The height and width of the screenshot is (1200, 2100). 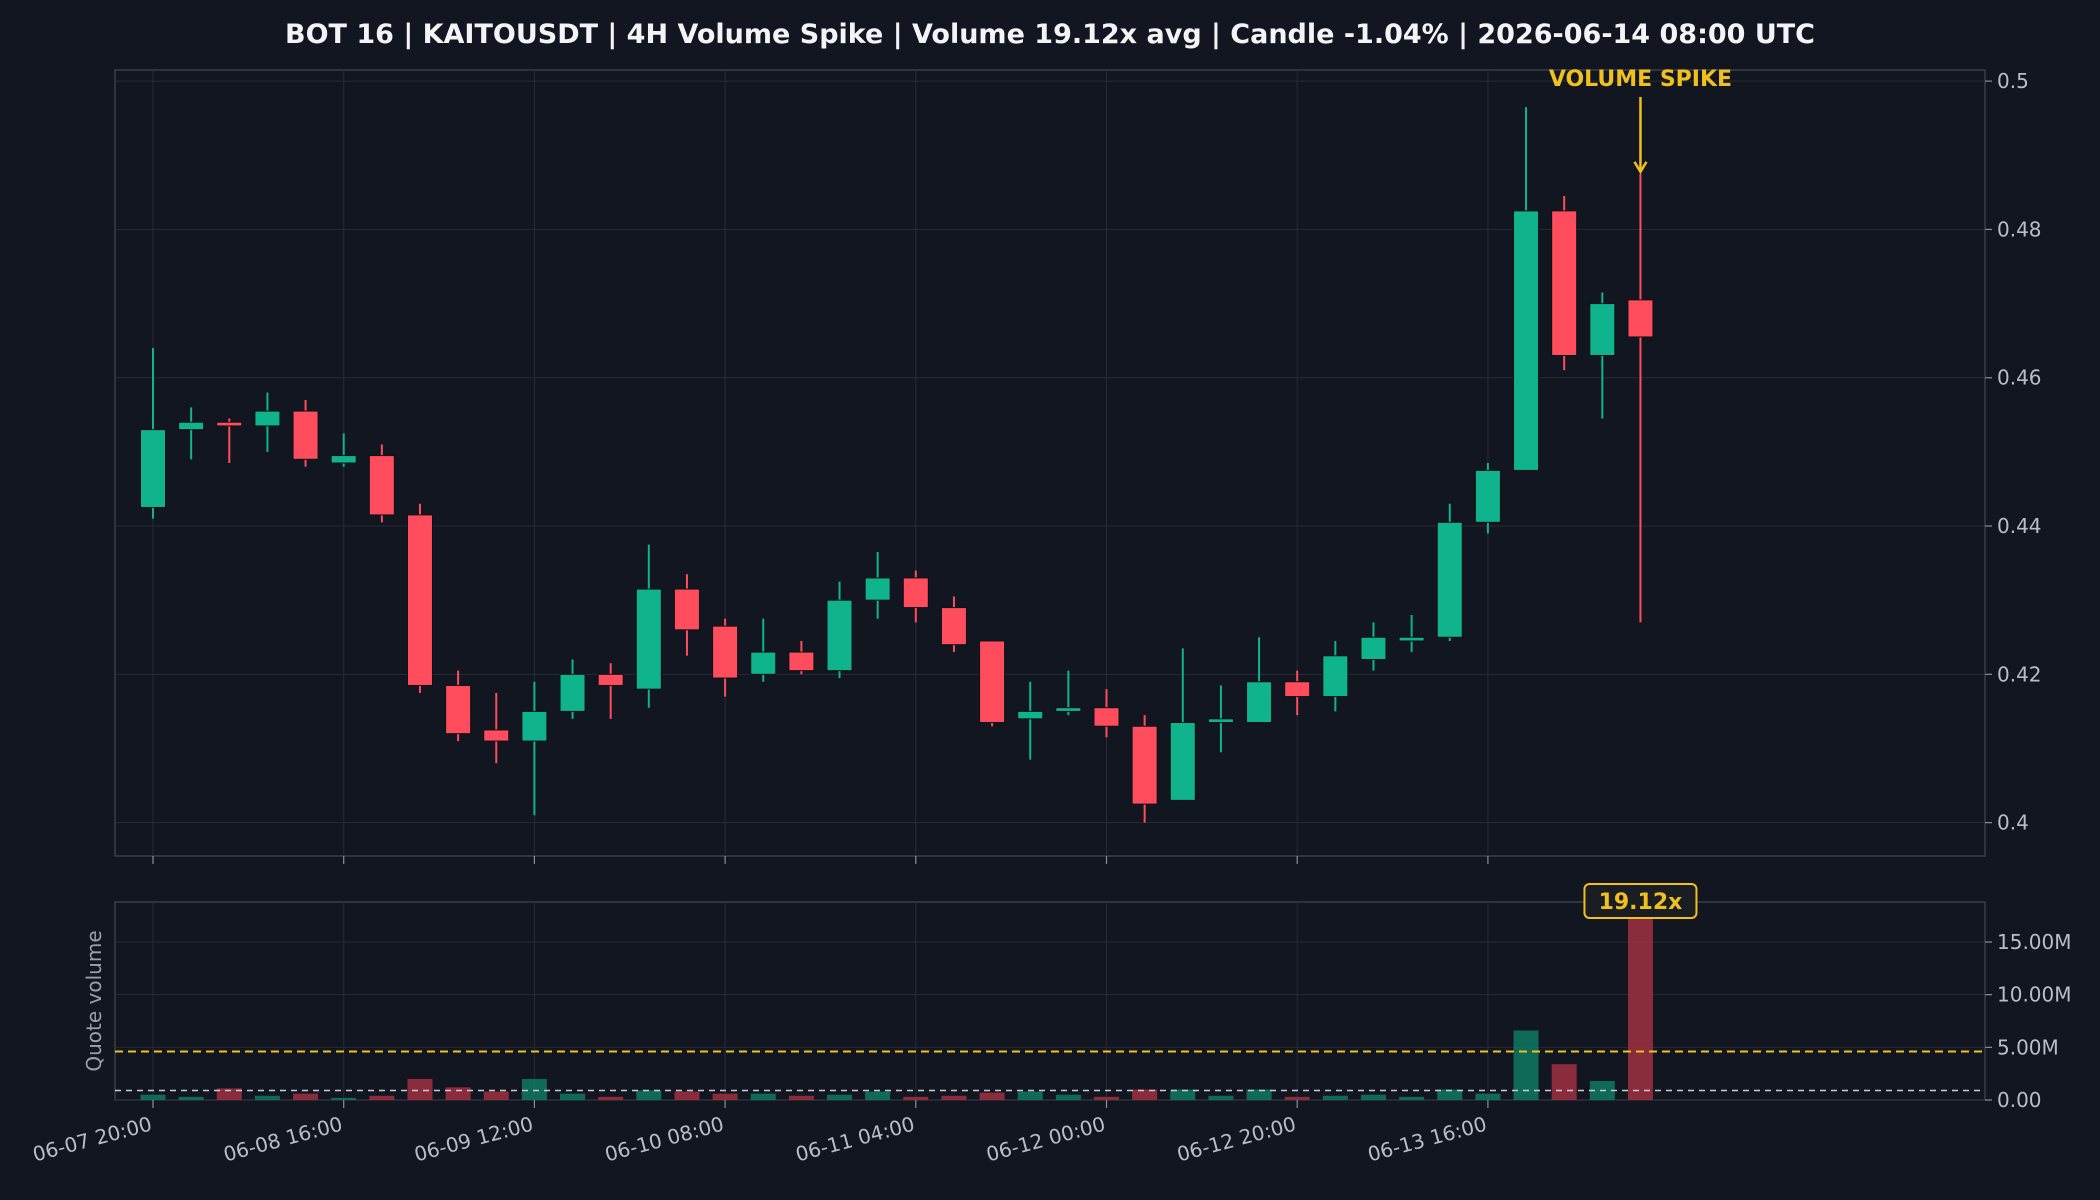 What do you see at coordinates (1640, 168) in the screenshot?
I see `volume-spike-arrowhead` at bounding box center [1640, 168].